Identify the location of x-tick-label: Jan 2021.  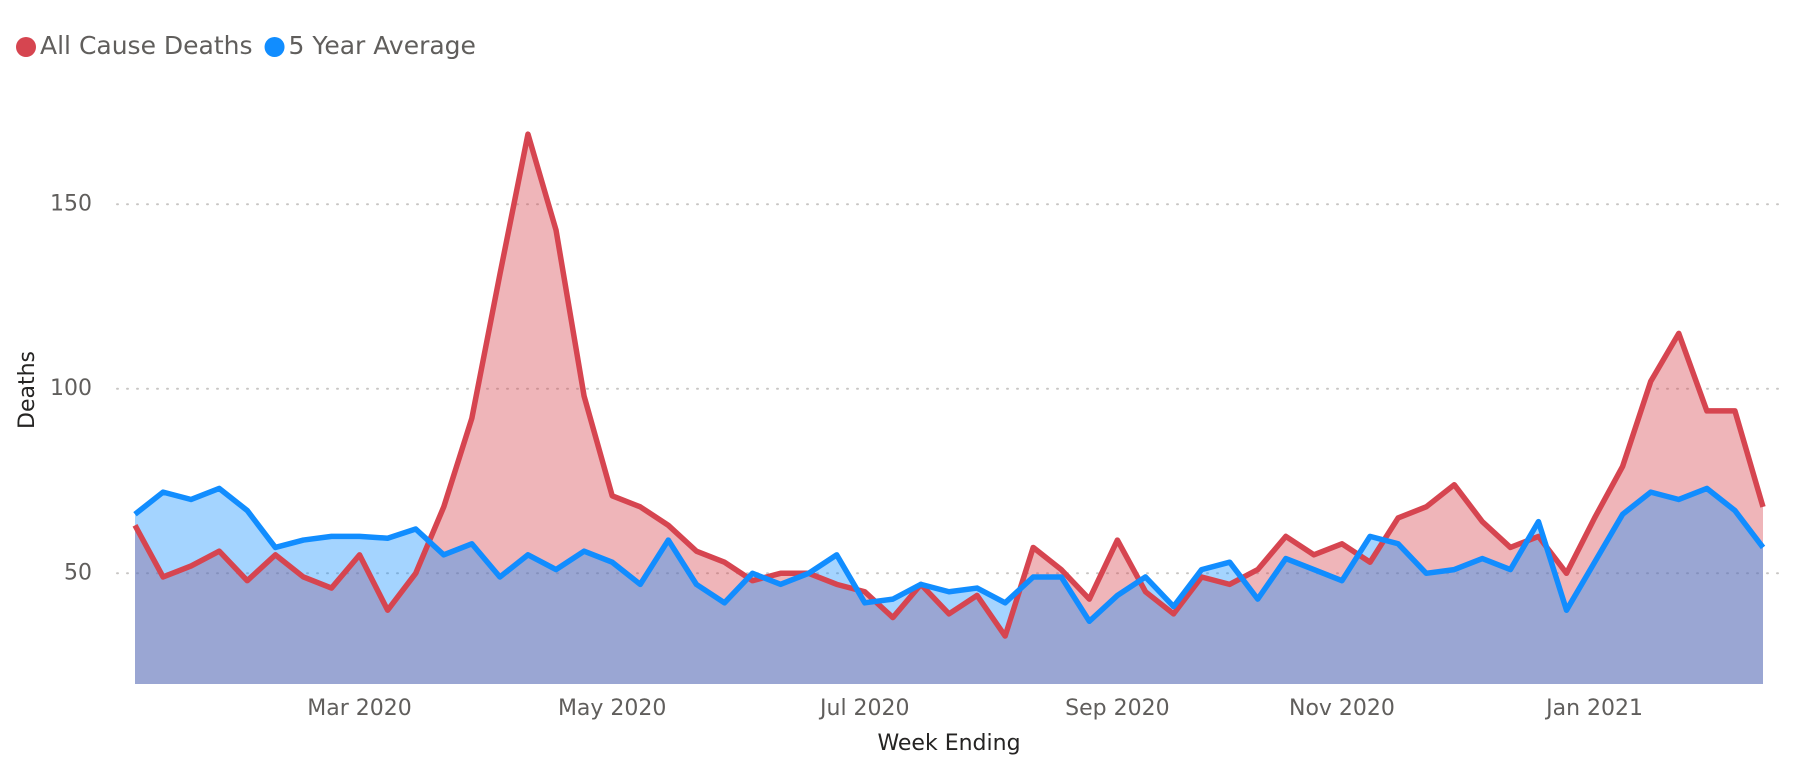
(1593, 708).